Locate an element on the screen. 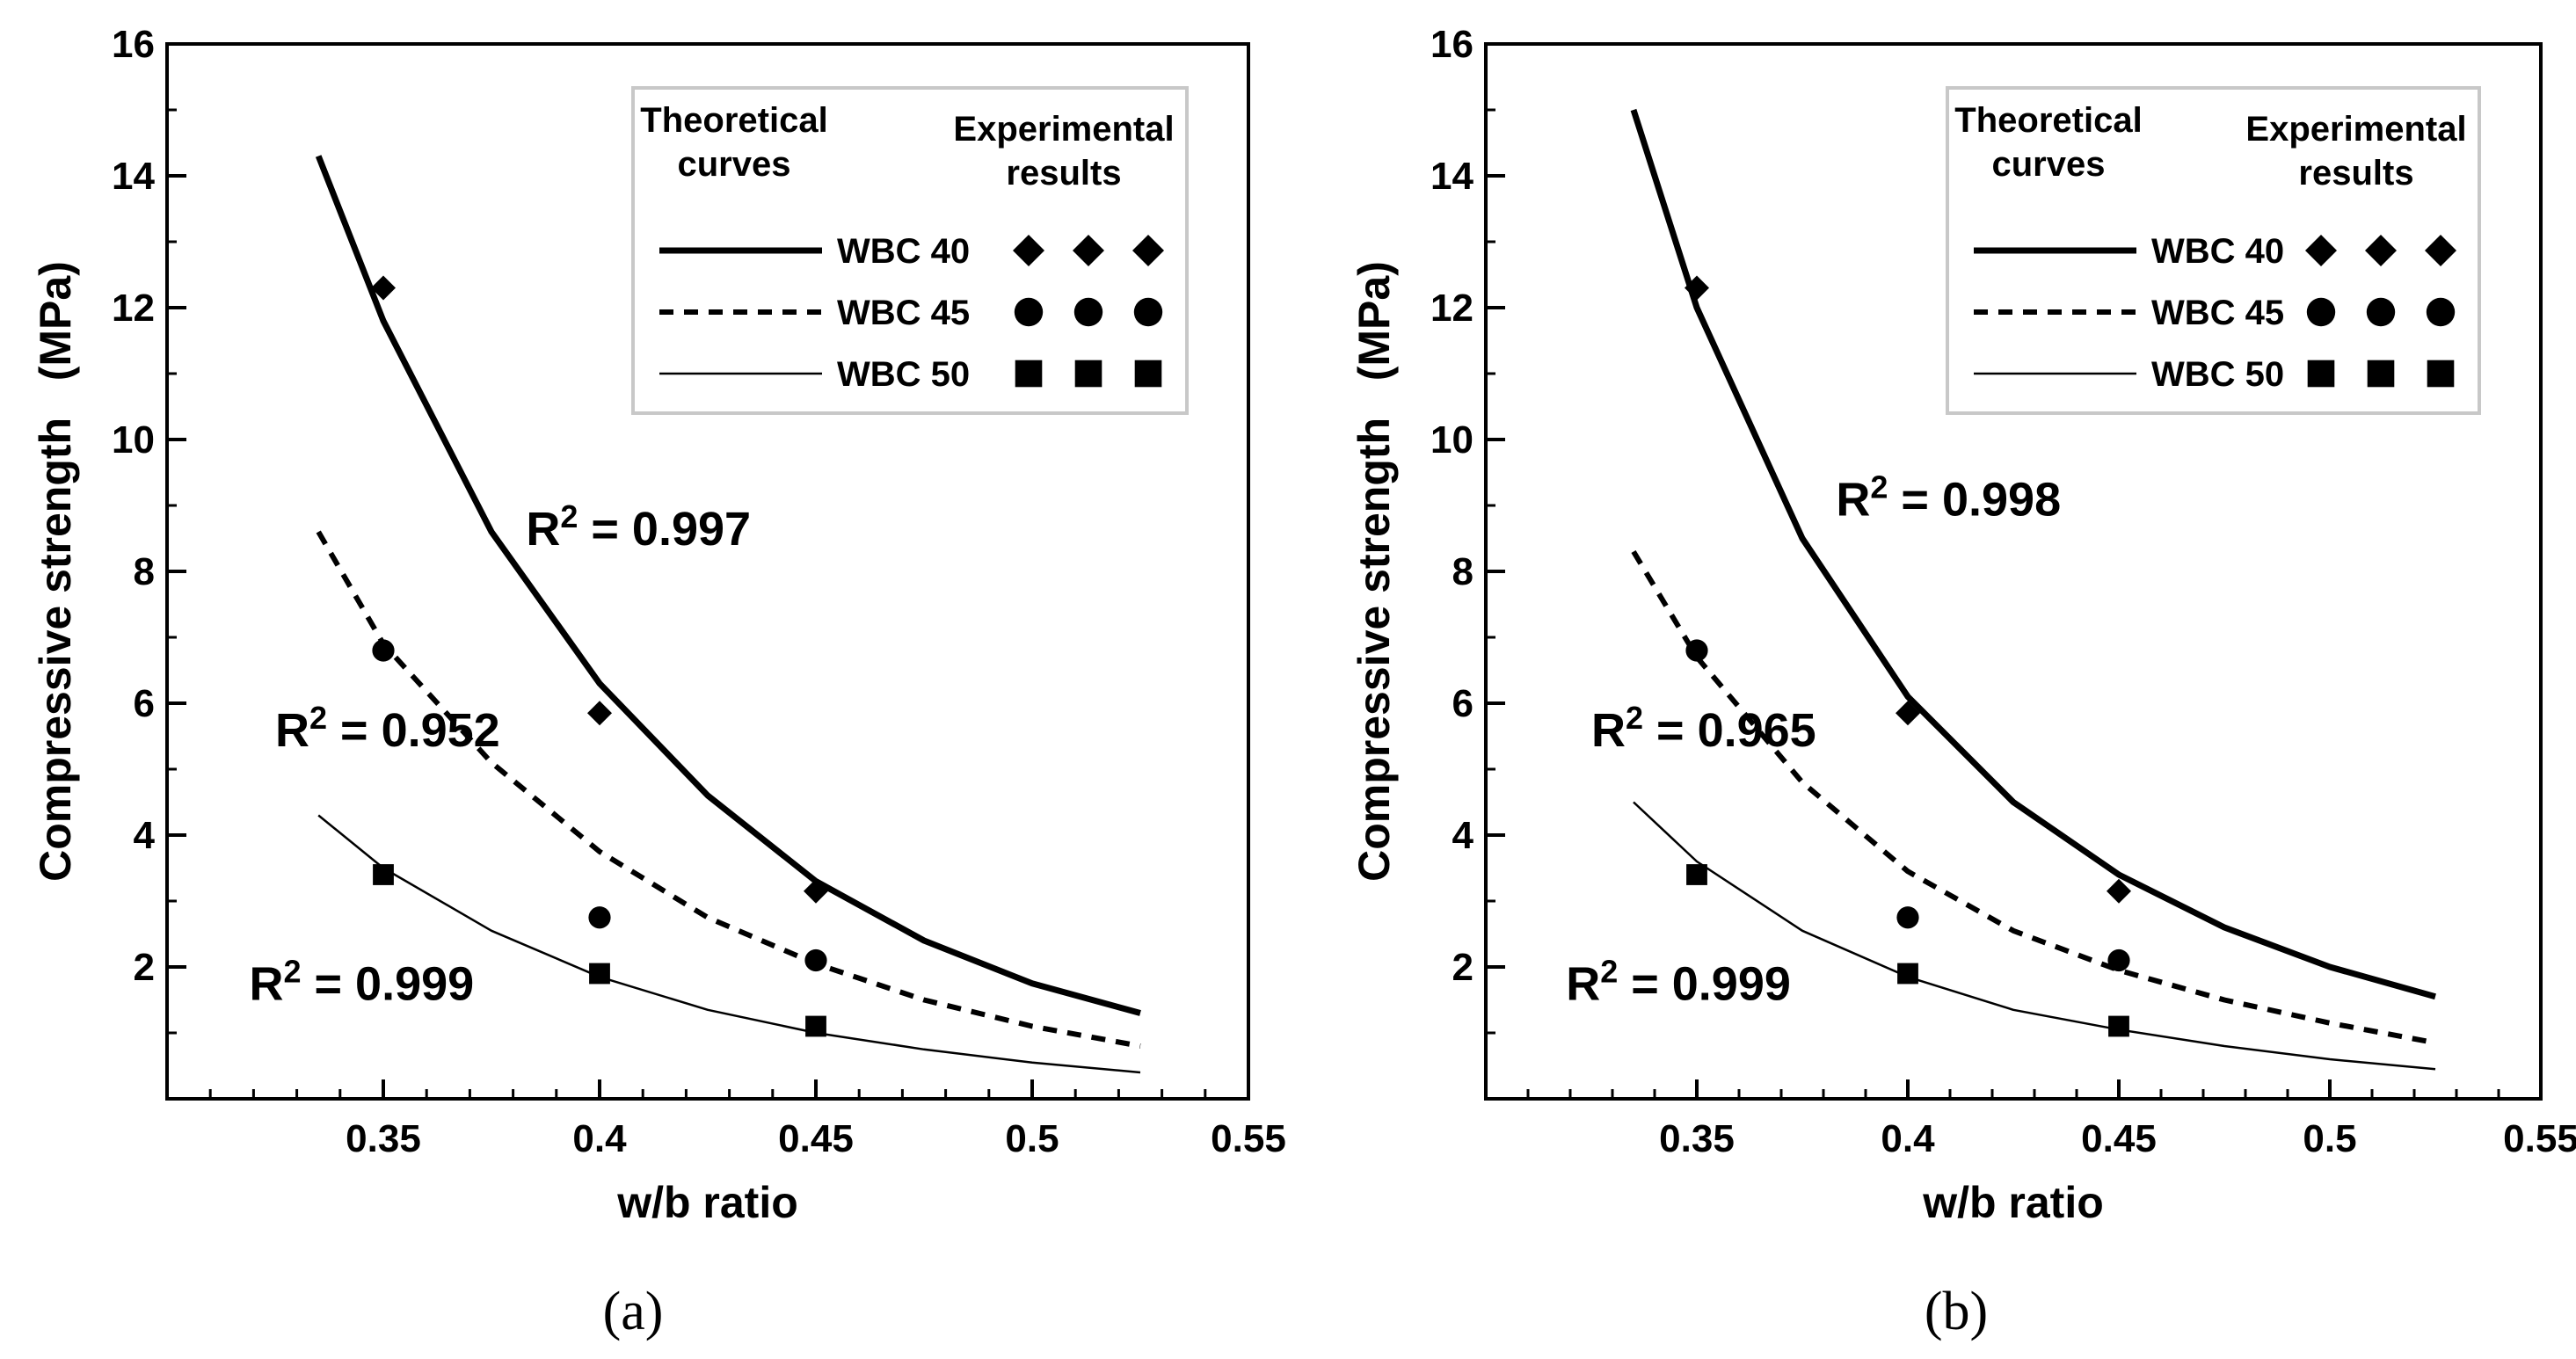  figure-caption-a: (a) is located at coordinates (633, 1311).